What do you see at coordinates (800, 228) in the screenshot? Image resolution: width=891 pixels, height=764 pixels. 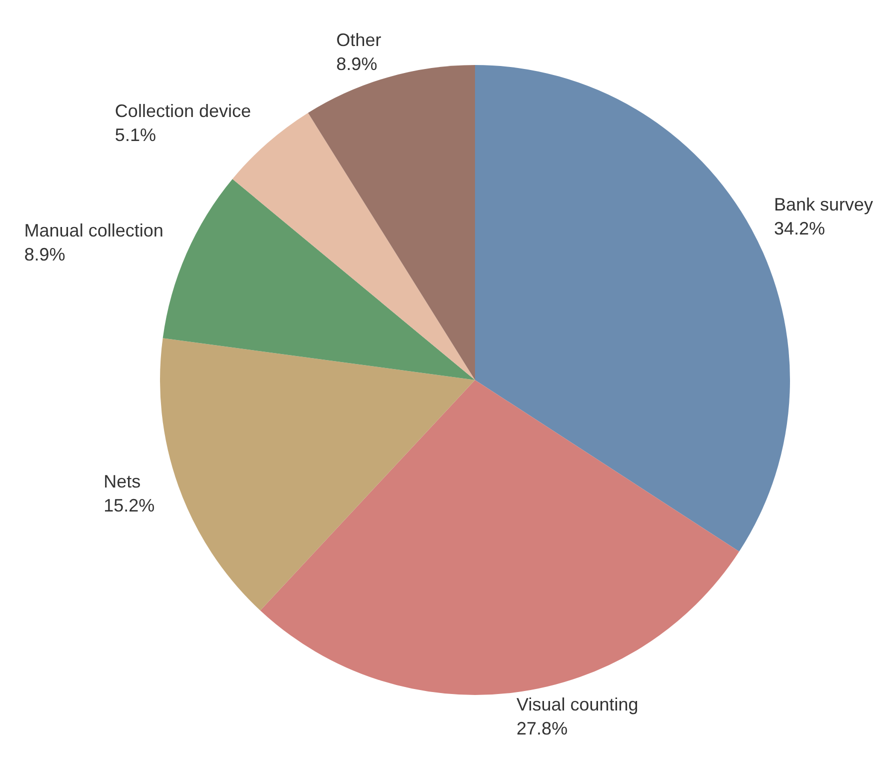 I see `data-label: 34.2%` at bounding box center [800, 228].